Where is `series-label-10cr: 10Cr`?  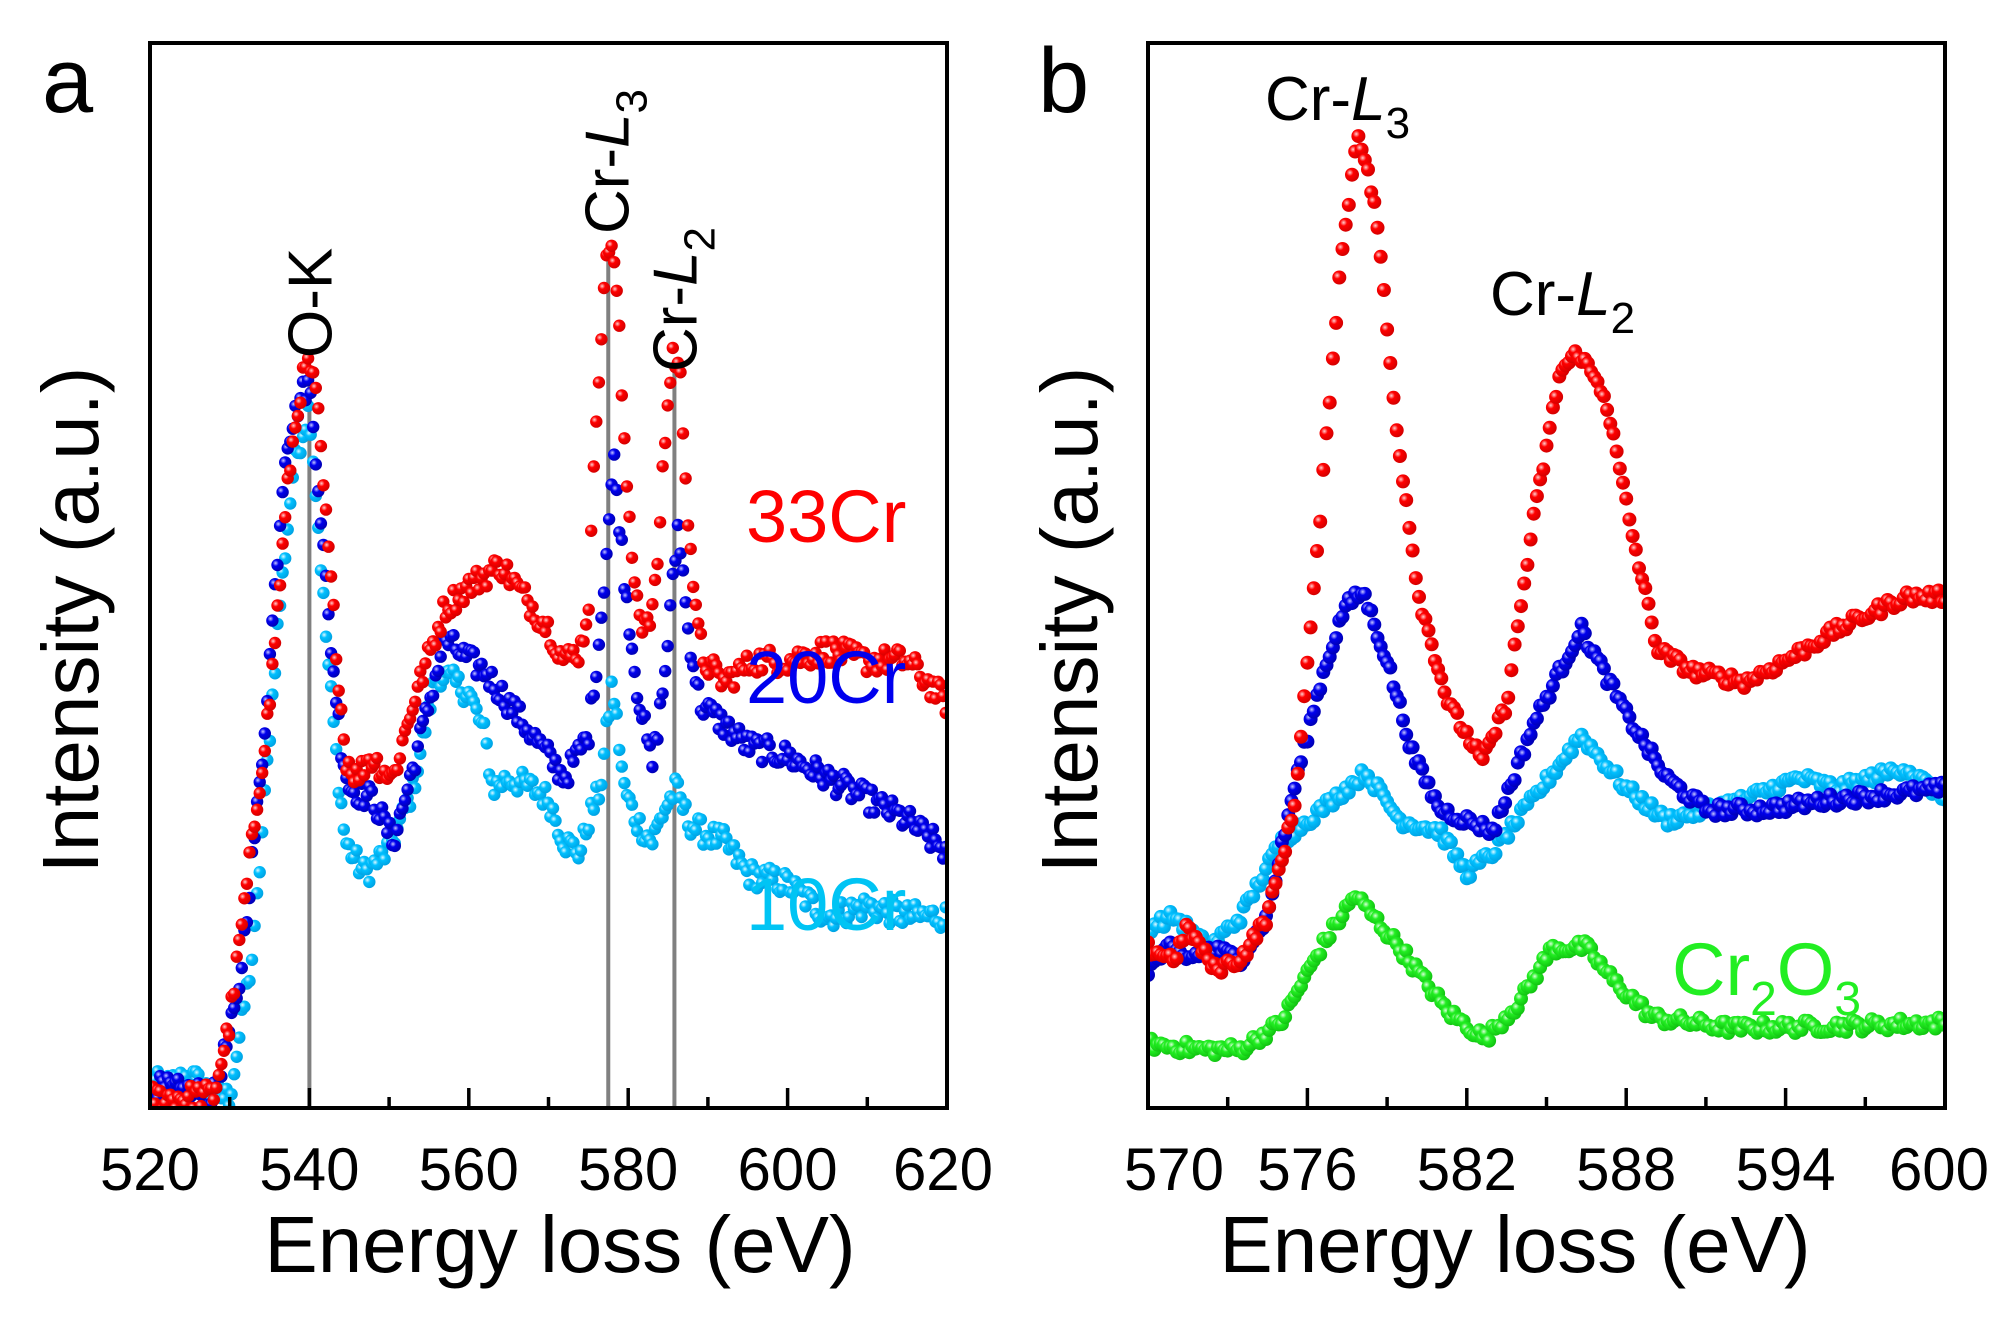
series-label-10cr: 10Cr is located at coordinates (826, 904).